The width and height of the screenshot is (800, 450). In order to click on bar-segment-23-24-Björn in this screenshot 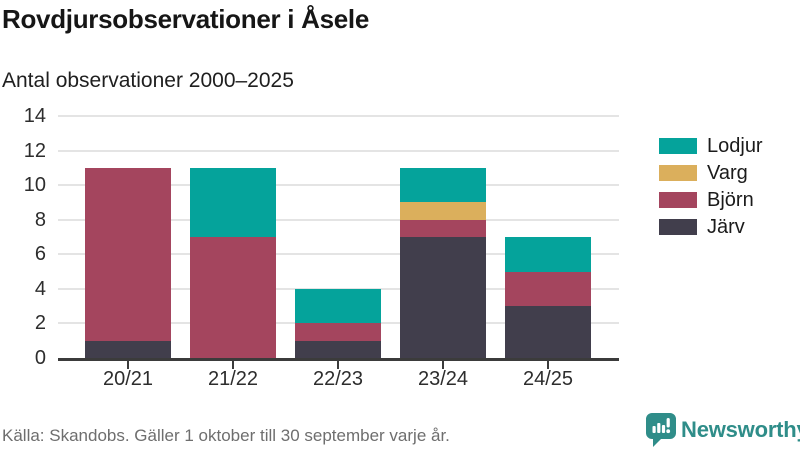, I will do `click(443, 228)`.